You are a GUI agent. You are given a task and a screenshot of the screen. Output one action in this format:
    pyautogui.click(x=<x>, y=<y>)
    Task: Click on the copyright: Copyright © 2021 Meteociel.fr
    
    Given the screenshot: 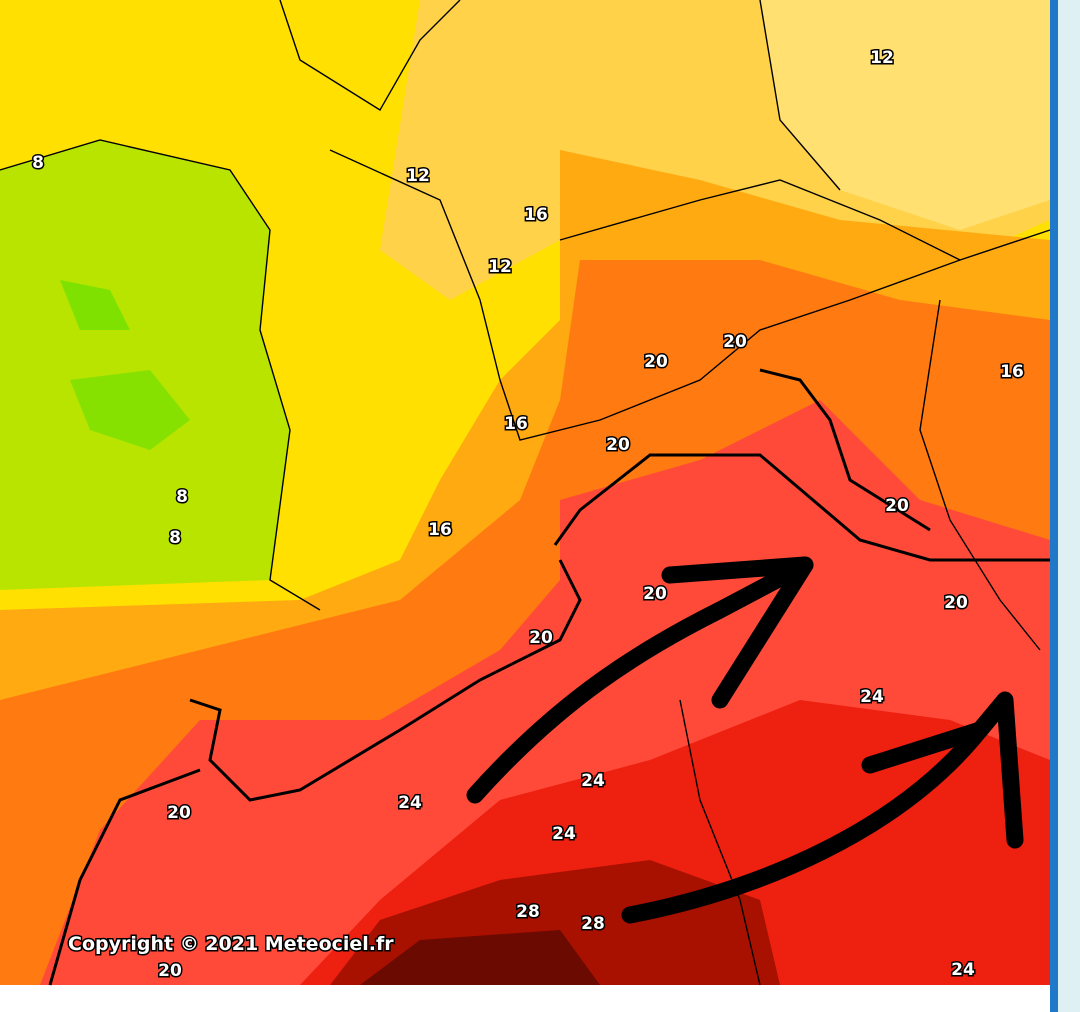 What is the action you would take?
    pyautogui.click(x=231, y=944)
    